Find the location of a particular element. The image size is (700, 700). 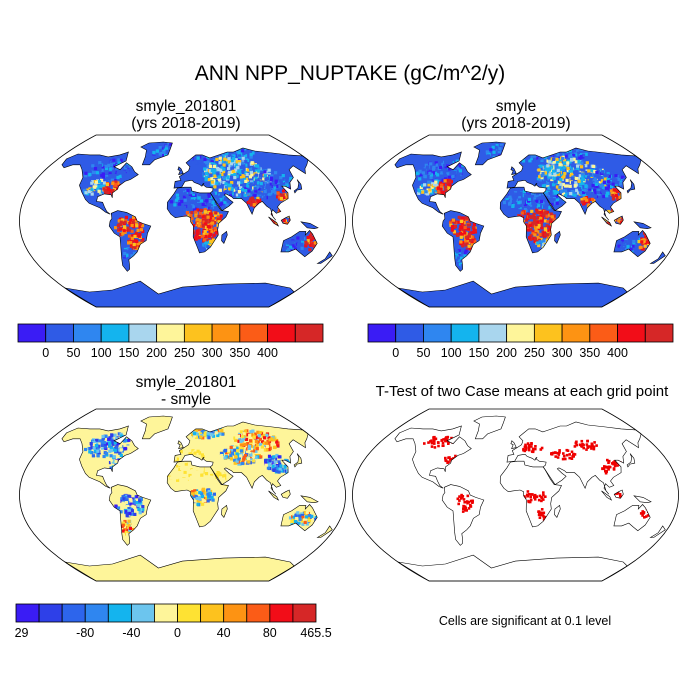

coastline-greenland is located at coordinates (156, 153).